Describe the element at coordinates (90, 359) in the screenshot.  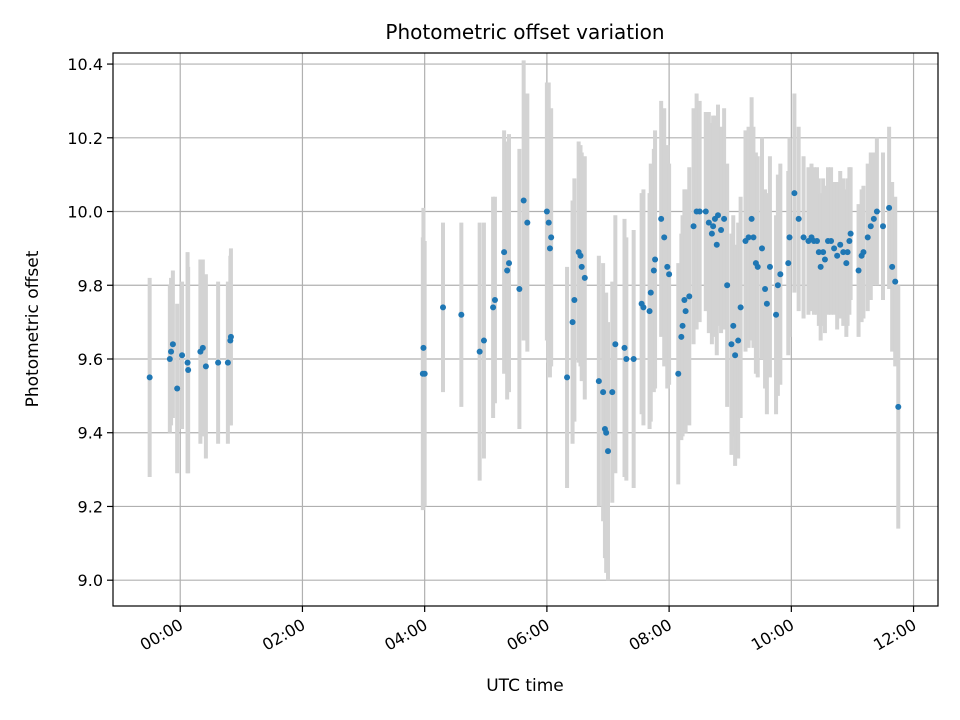
I see `y-tick-label: 9.6` at that location.